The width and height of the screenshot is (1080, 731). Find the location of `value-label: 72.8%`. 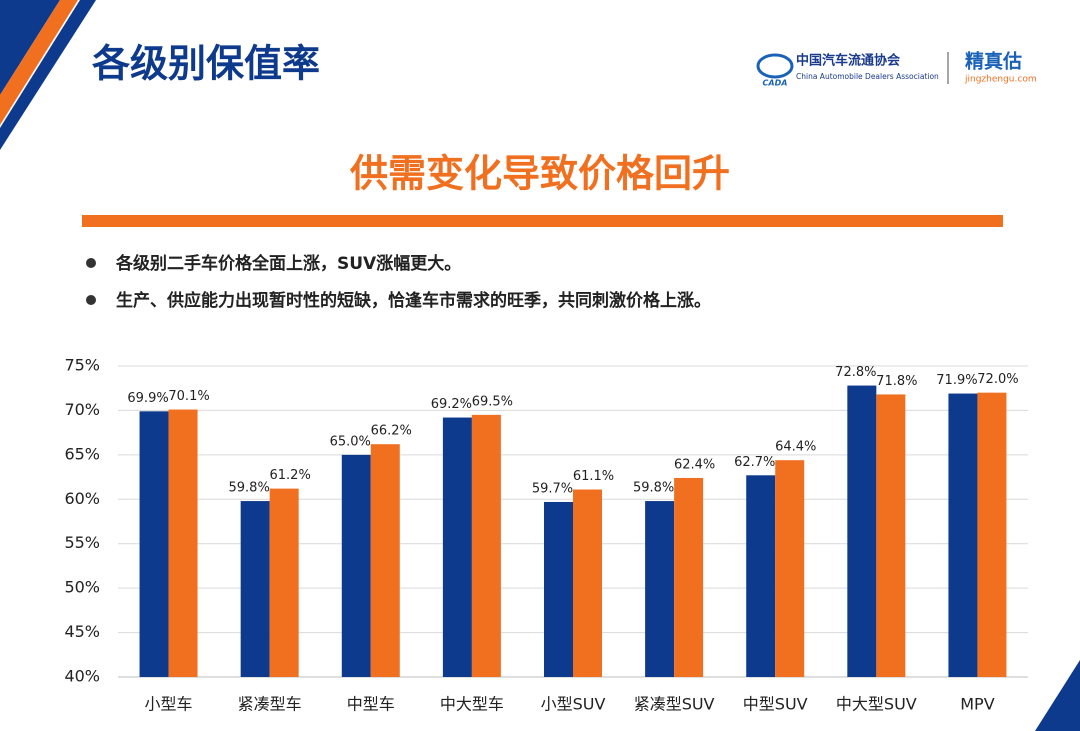

value-label: 72.8% is located at coordinates (855, 372).